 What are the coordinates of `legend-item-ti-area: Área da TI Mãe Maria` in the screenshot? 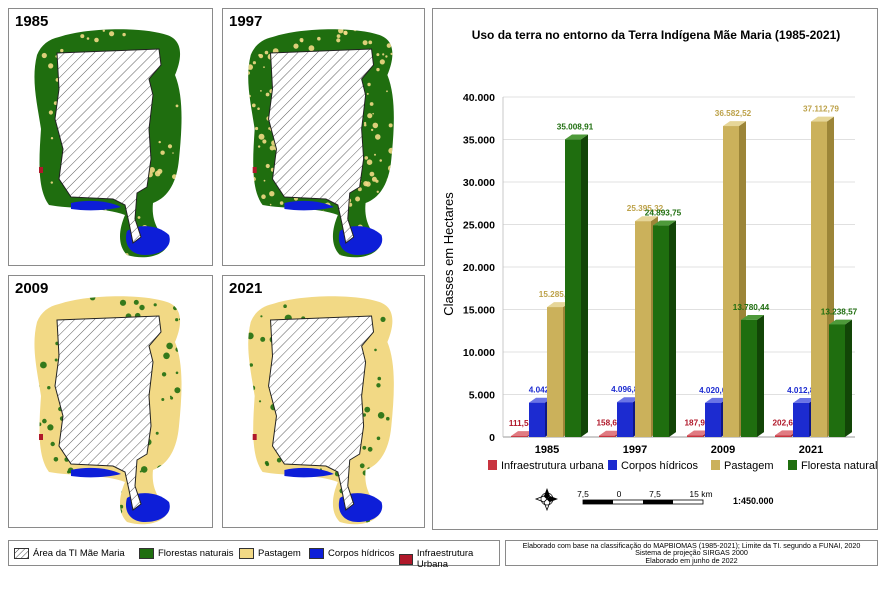 It's located at (69, 553).